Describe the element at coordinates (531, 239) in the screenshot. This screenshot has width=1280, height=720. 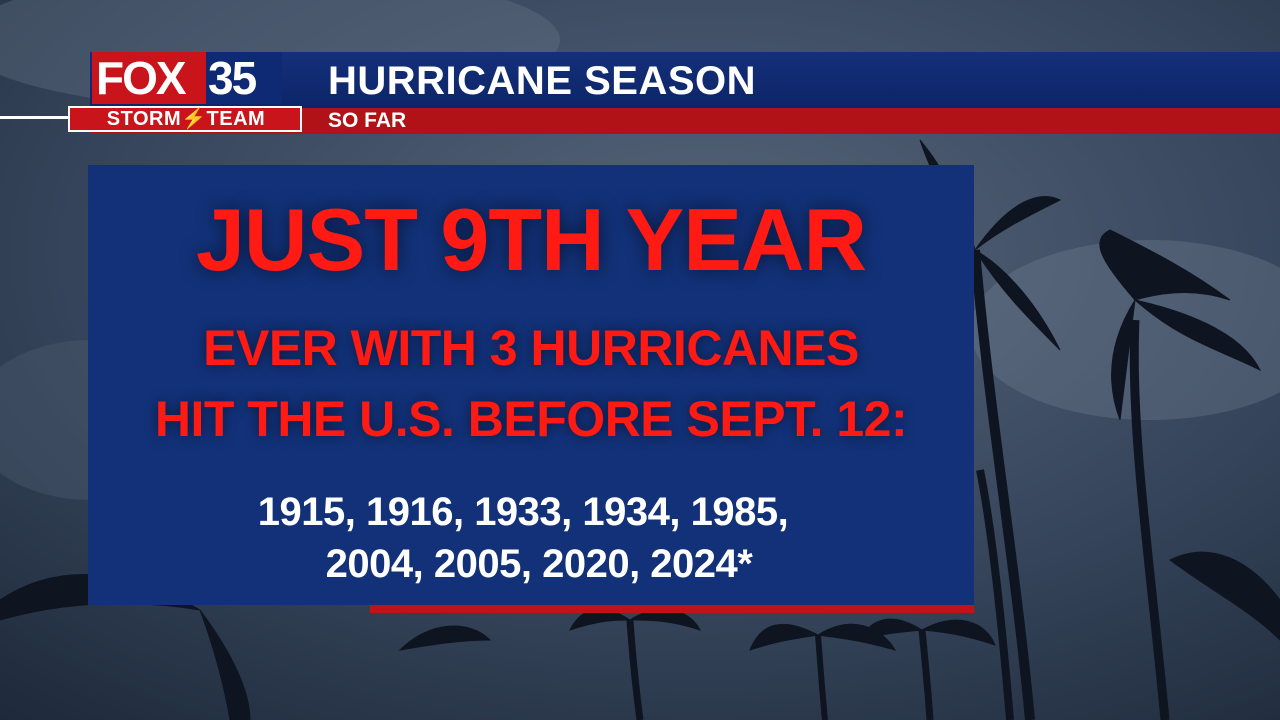
I see `panel-headline: JUST 9TH YEAR` at that location.